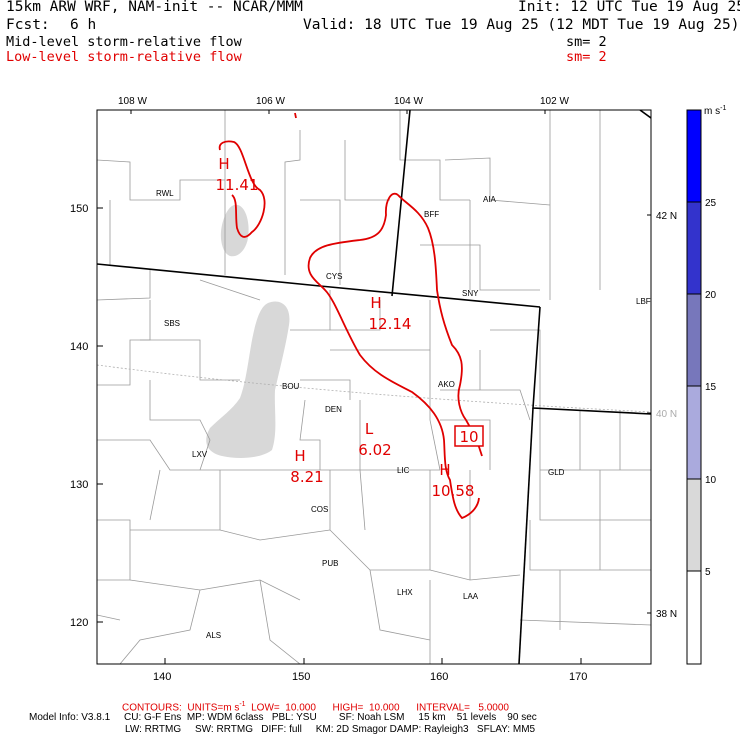 Image resolution: width=740 pixels, height=740 pixels. Describe the element at coordinates (132, 101) in the screenshot. I see `lon-label-108w: 108 W` at that location.